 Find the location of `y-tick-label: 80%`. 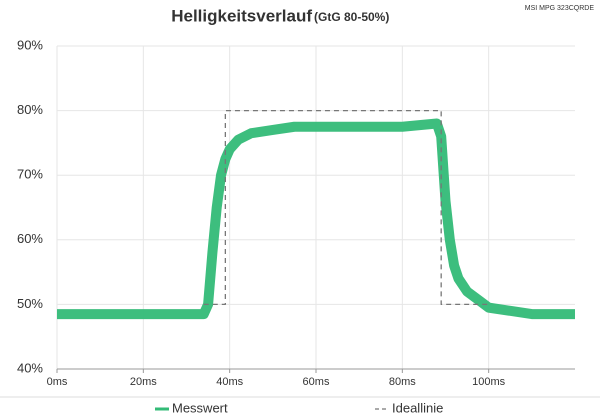

y-tick-label: 80% is located at coordinates (30, 109).